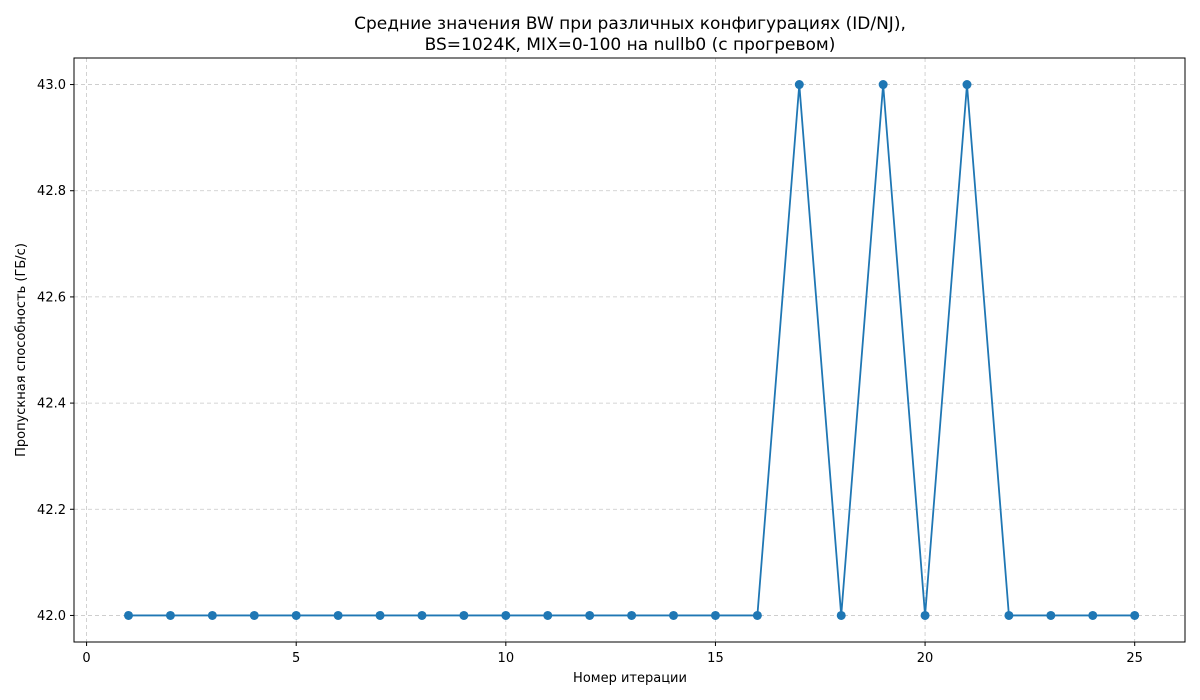  What do you see at coordinates (1134, 658) in the screenshot?
I see `x-tick-label: 25` at bounding box center [1134, 658].